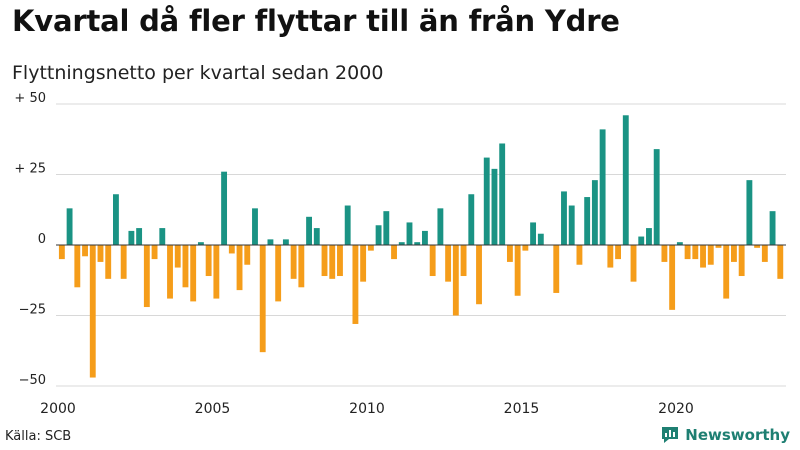 Image resolution: width=800 pixels, height=450 pixels. What do you see at coordinates (670, 435) in the screenshot?
I see `newsworthy-logo-icon` at bounding box center [670, 435].